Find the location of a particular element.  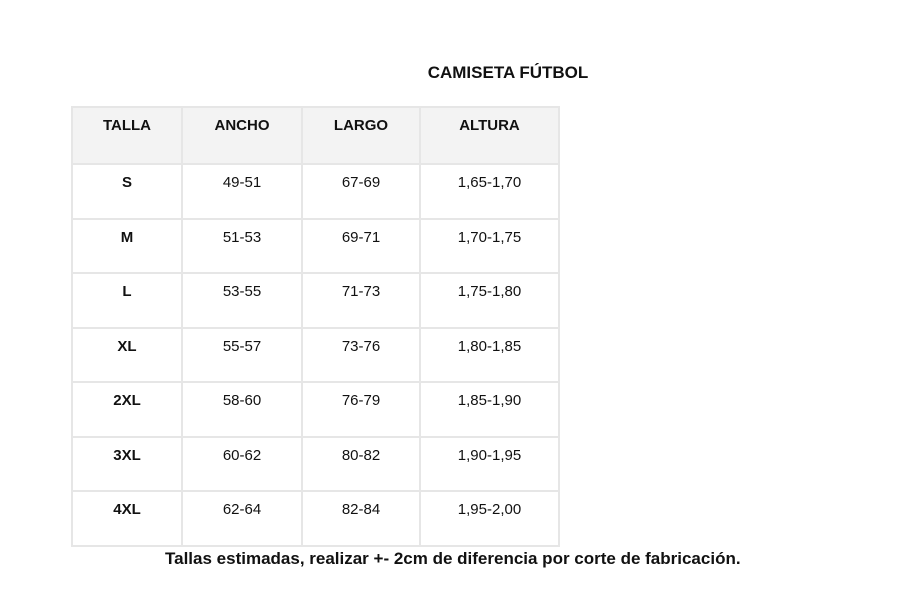

table-row: 2XL 58-60 76-79 1,85-1,90 is located at coordinates (315, 409).